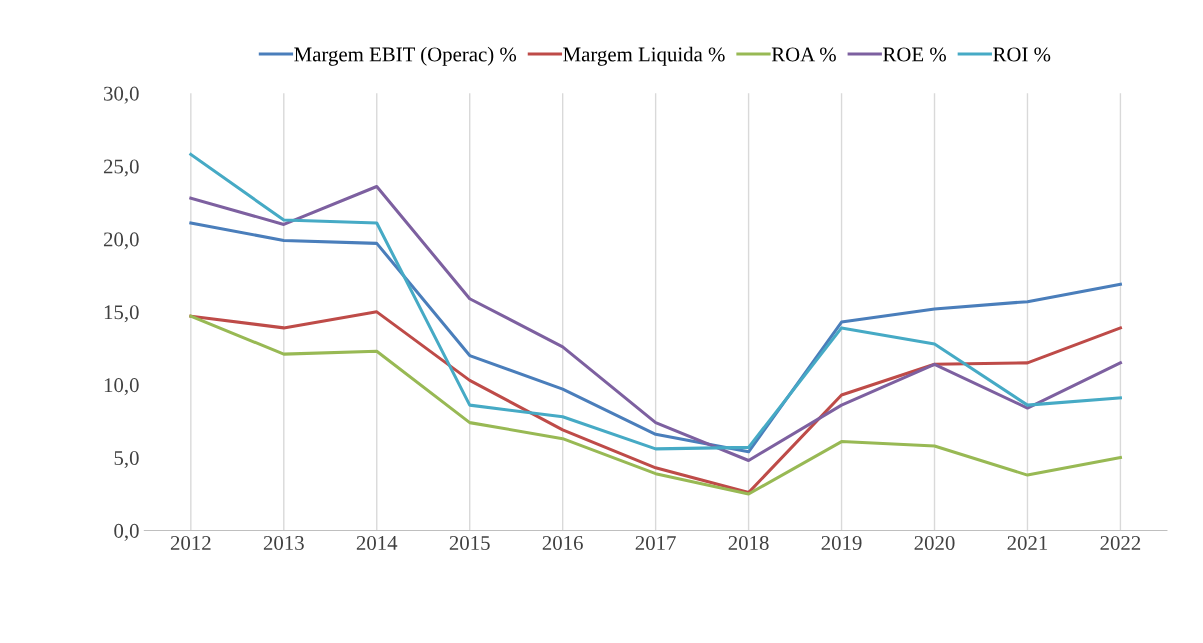 The image size is (1203, 643). What do you see at coordinates (121, 241) in the screenshot?
I see `y-tick-label: 20,0` at bounding box center [121, 241].